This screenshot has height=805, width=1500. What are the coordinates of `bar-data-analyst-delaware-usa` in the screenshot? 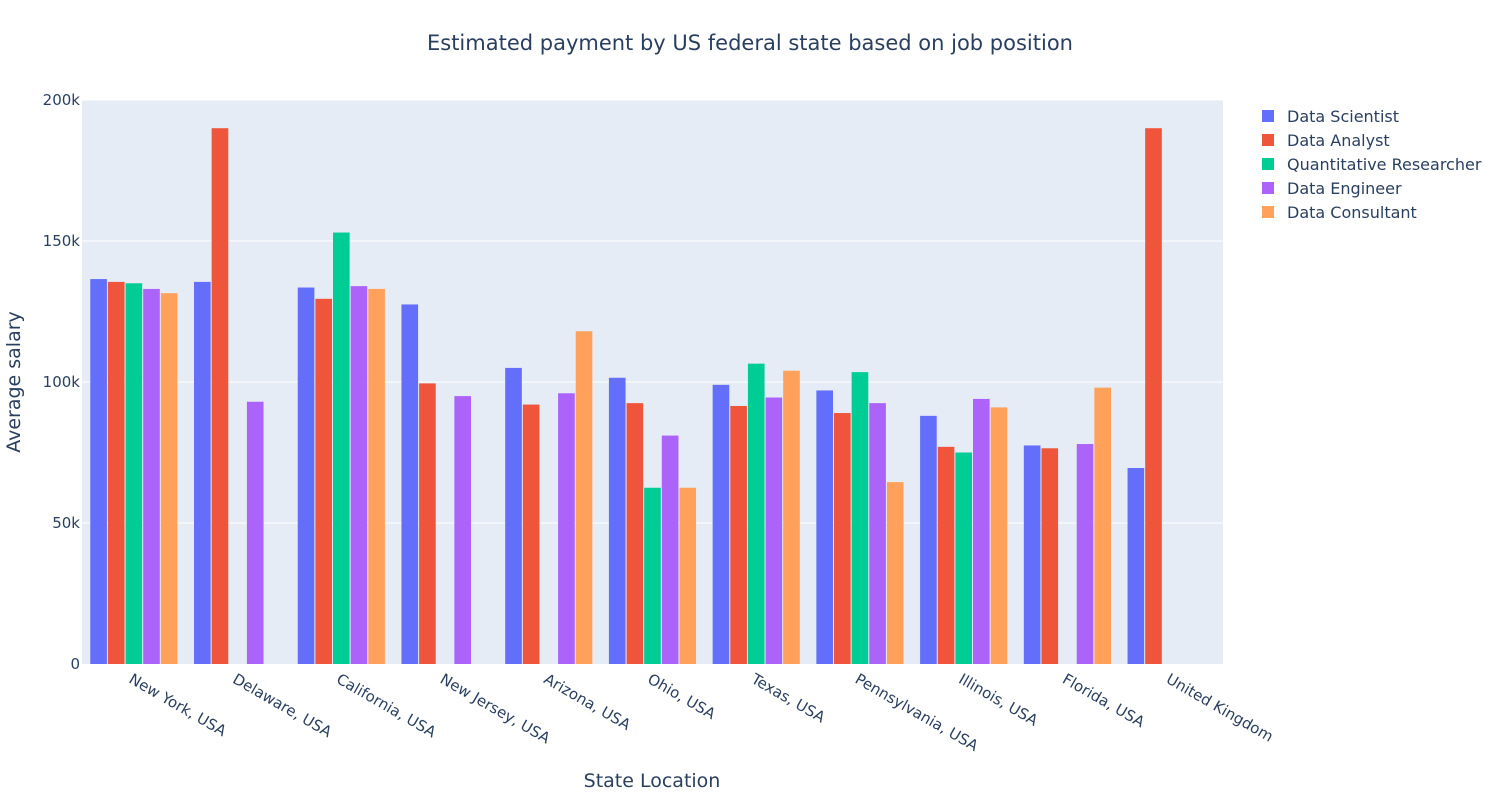 It's located at (220, 396).